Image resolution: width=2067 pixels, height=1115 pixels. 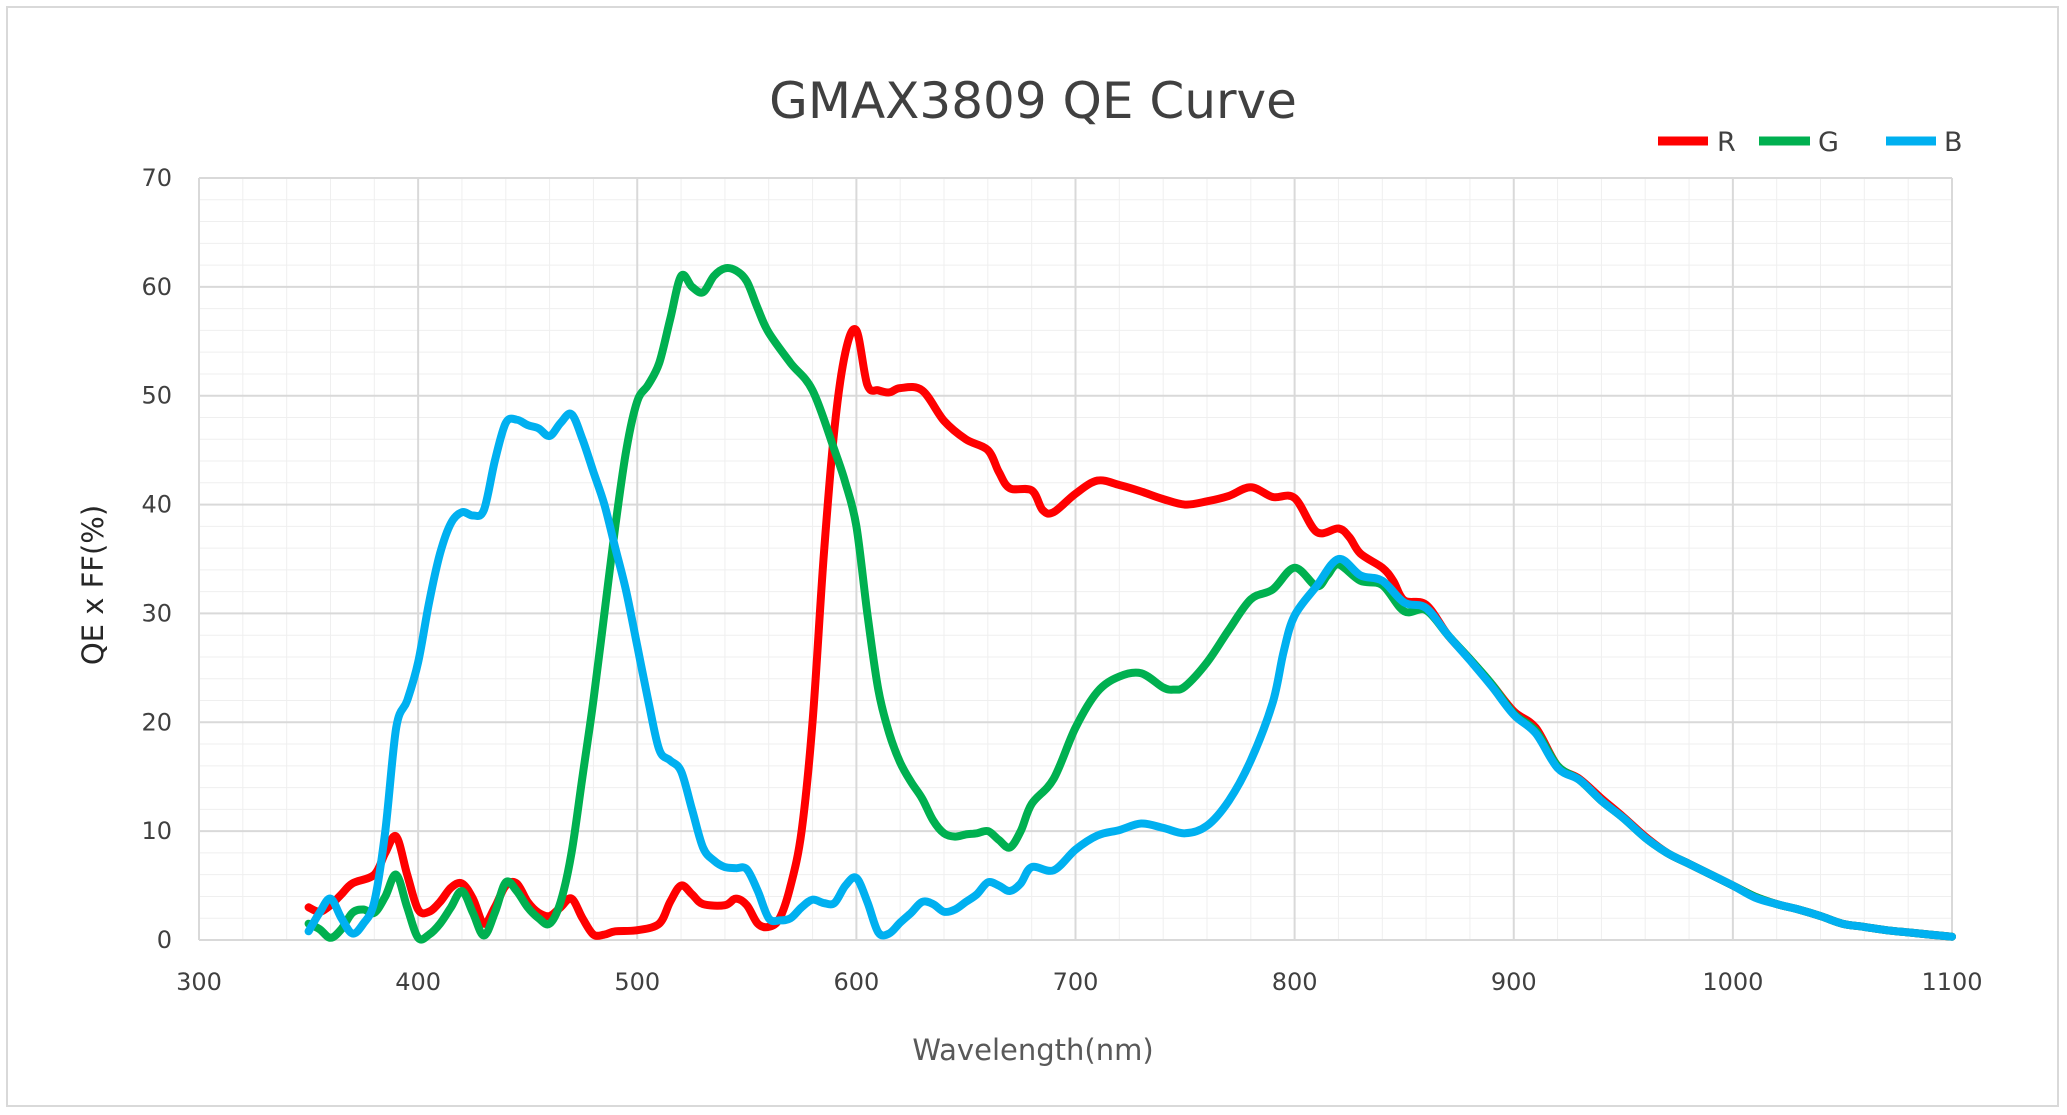 What do you see at coordinates (156, 831) in the screenshot?
I see `y-tick-label: 10` at bounding box center [156, 831].